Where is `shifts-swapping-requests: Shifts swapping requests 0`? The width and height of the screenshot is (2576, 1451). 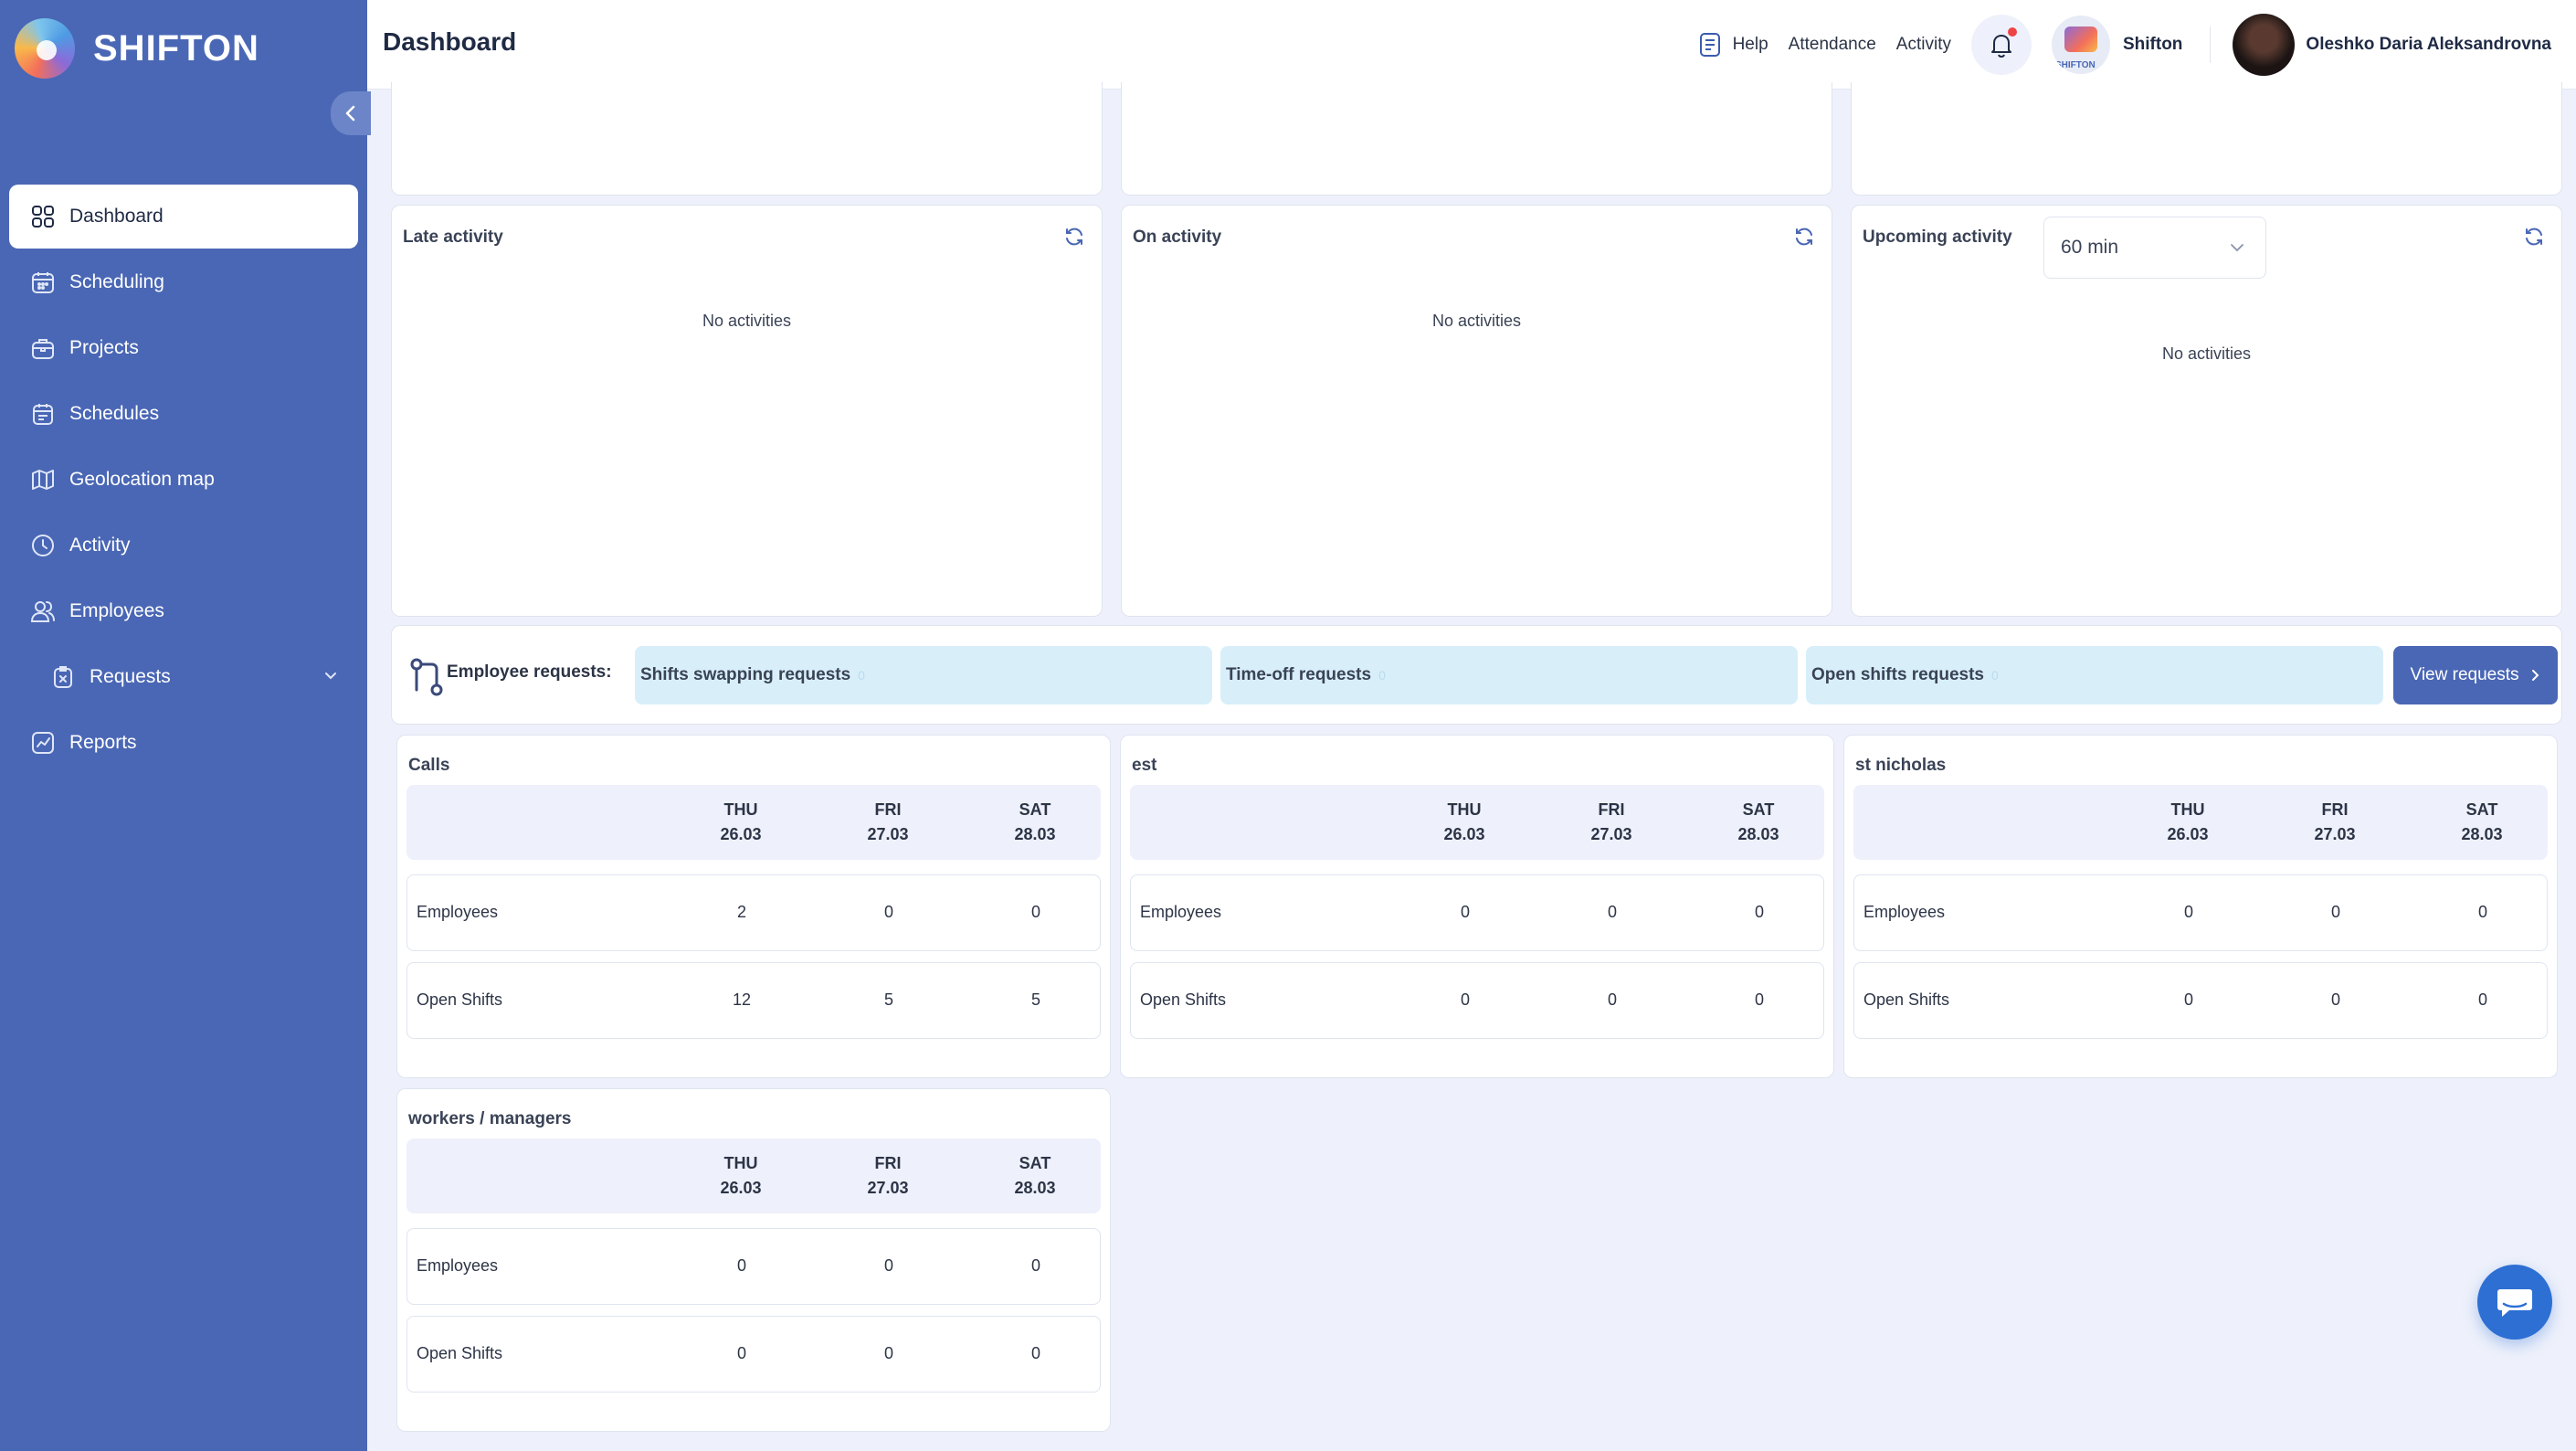
shifts-swapping-requests: Shifts swapping requests 0 is located at coordinates (923, 675).